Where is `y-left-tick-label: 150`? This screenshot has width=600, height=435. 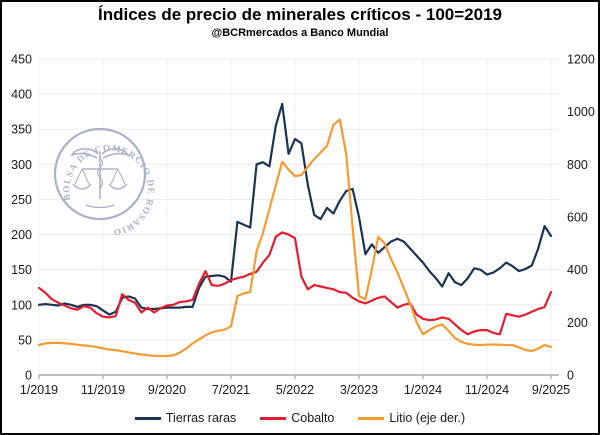 y-left-tick-label: 150 is located at coordinates (21, 270).